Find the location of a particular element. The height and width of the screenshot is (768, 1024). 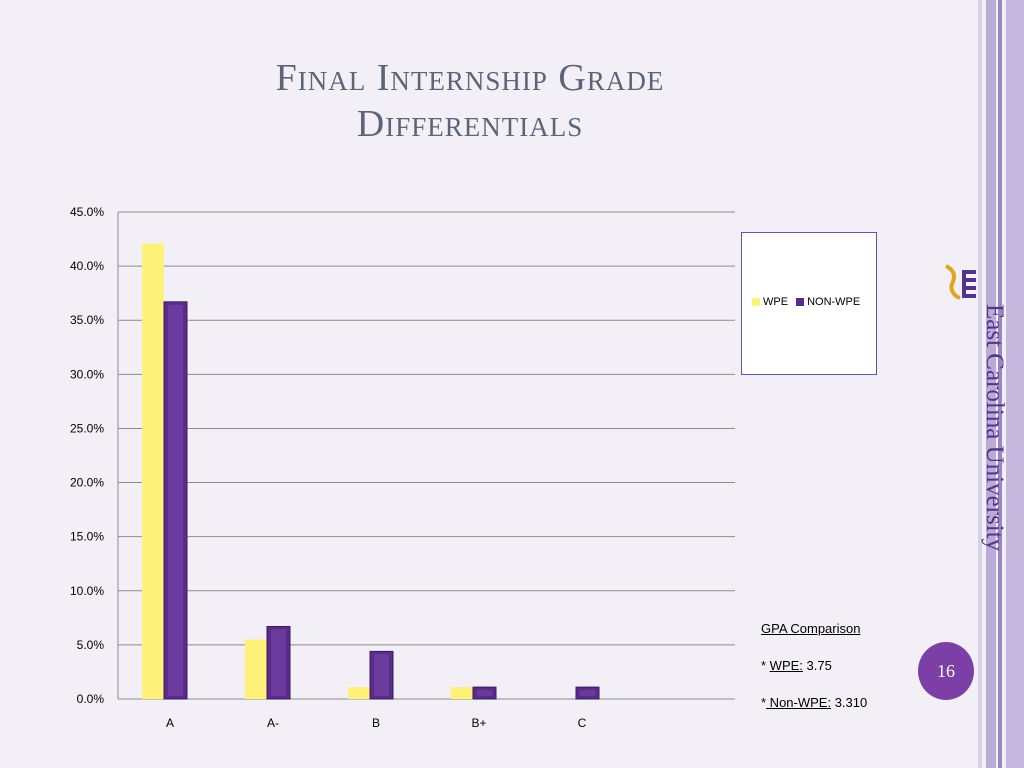

bar-wpe-A is located at coordinates (153, 471).